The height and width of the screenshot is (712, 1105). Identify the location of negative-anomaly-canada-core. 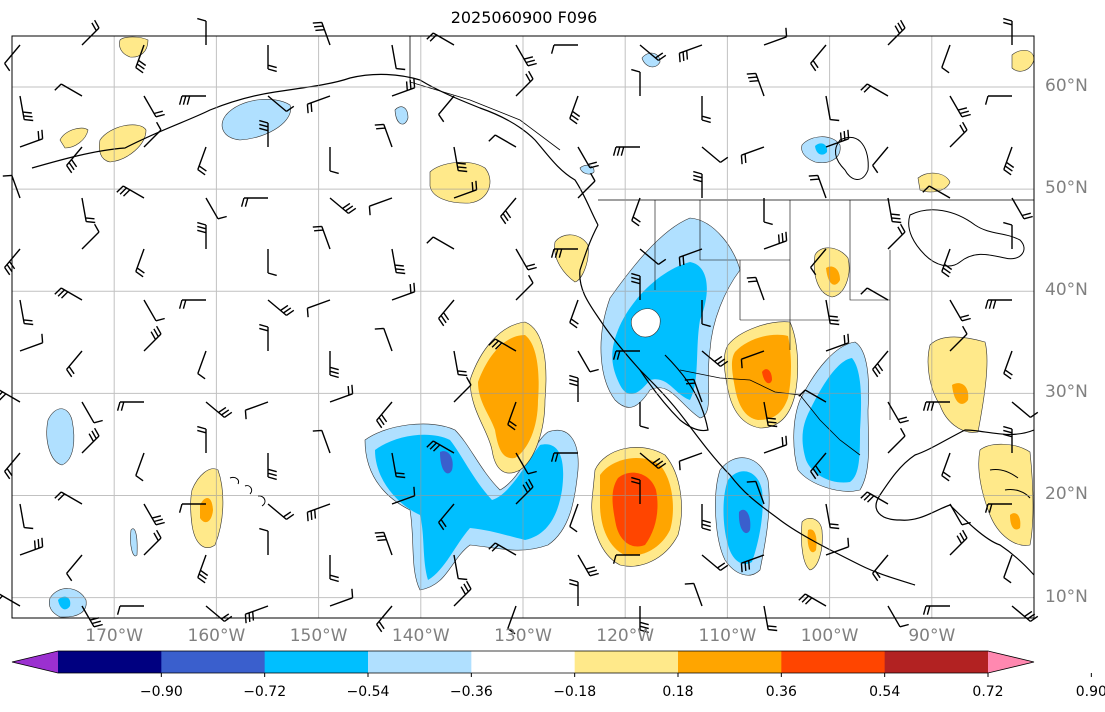
(821, 149).